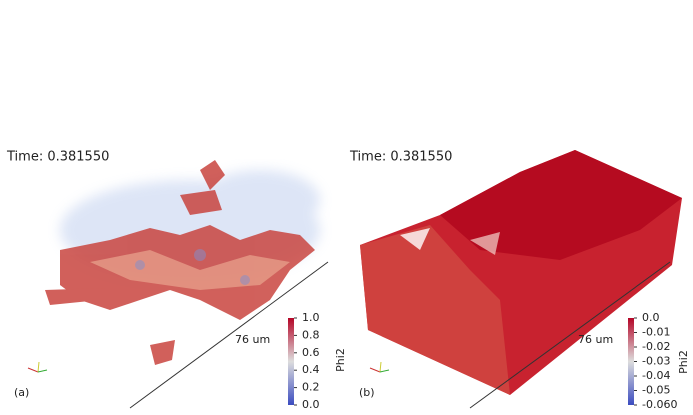 This screenshot has width=693, height=415. I want to click on colorbar-tick-label: 1.0, so click(311, 317).